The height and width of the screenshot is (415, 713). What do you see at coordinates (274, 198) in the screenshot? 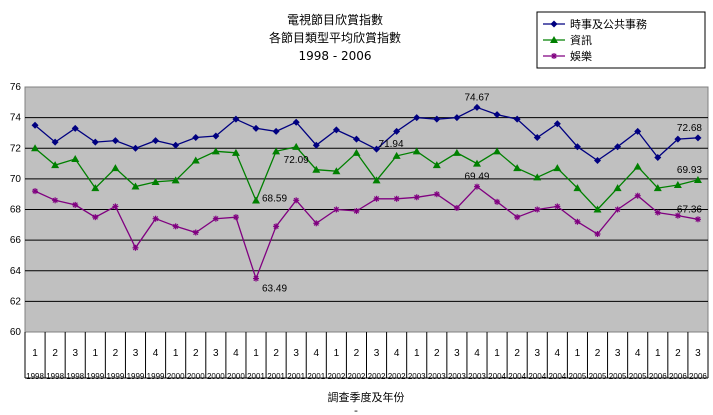
I see `data-label: 68.59` at bounding box center [274, 198].